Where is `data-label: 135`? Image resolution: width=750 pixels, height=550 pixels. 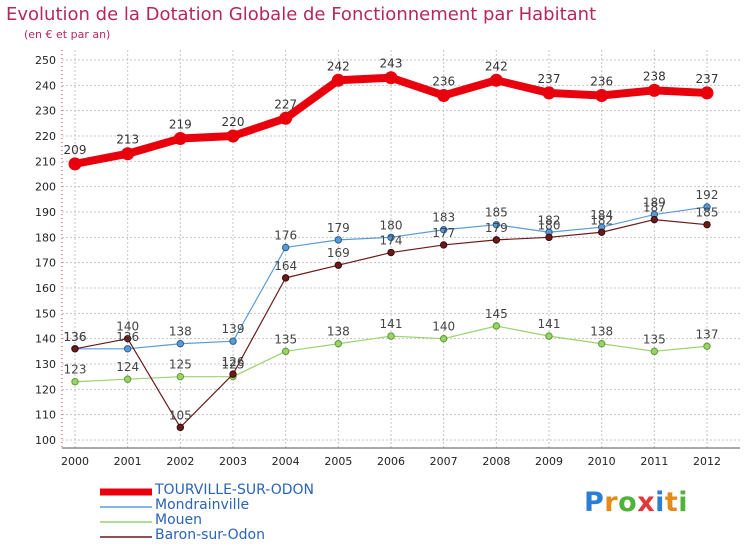 data-label: 135 is located at coordinates (285, 339).